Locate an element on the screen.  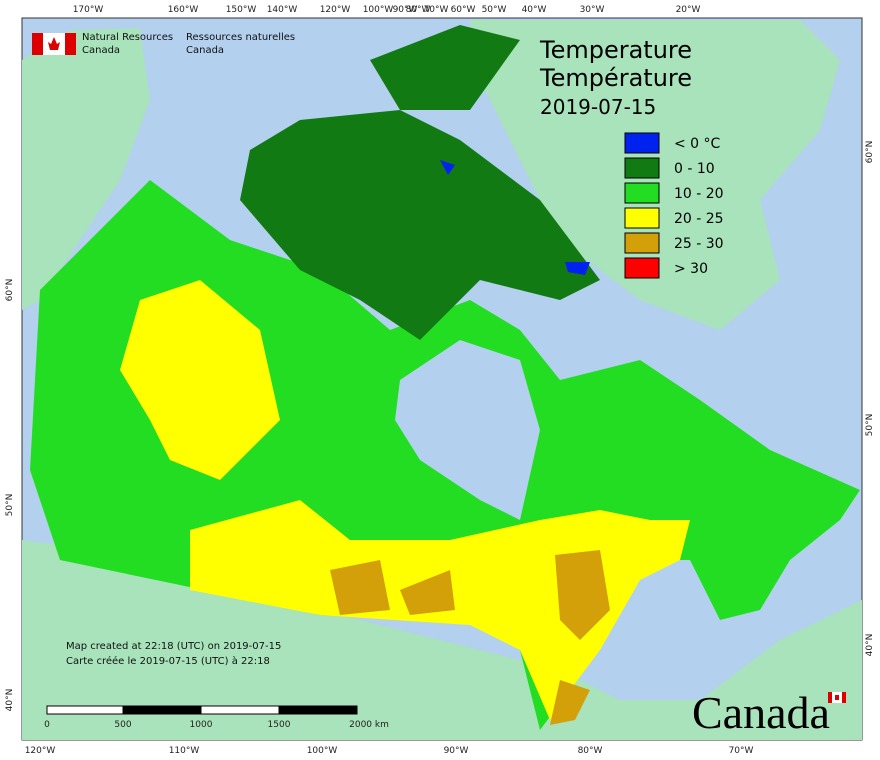
top-label: 80°W is located at coordinates (418, 10).